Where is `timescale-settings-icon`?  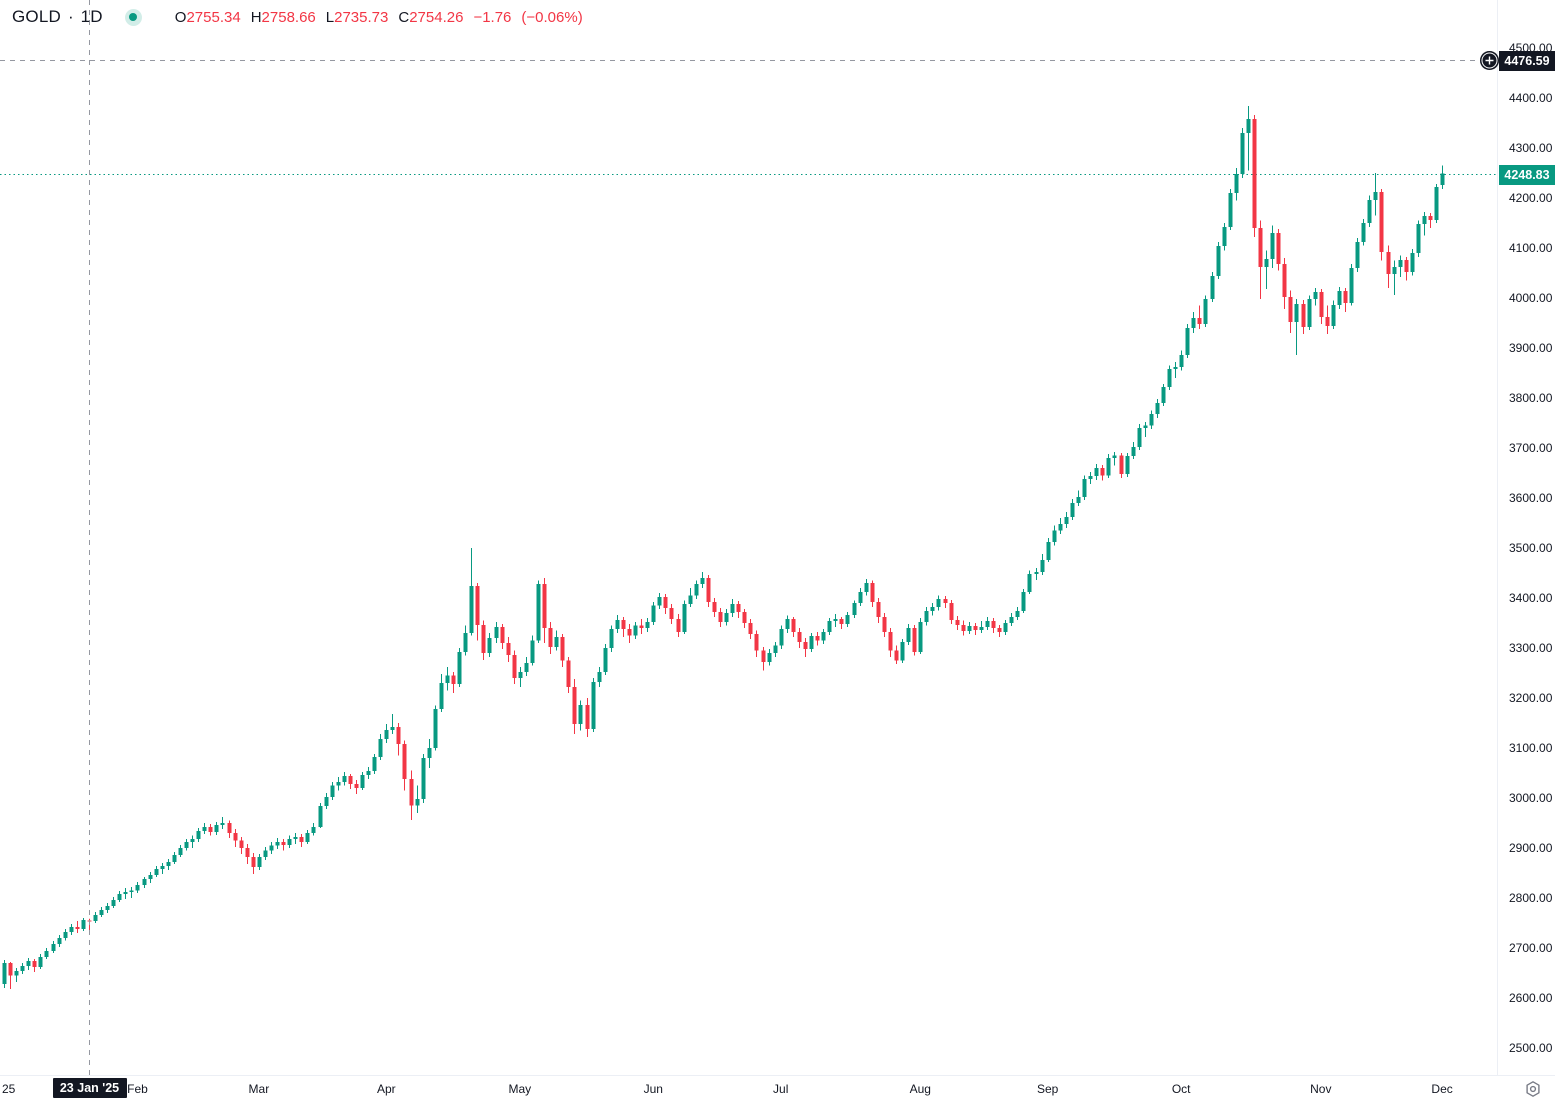
timescale-settings-icon is located at coordinates (1533, 1089).